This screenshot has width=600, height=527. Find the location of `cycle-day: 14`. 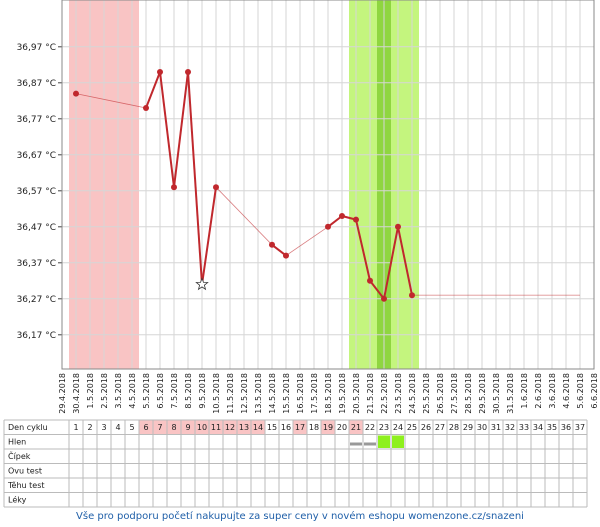

cycle-day: 14 is located at coordinates (258, 427).